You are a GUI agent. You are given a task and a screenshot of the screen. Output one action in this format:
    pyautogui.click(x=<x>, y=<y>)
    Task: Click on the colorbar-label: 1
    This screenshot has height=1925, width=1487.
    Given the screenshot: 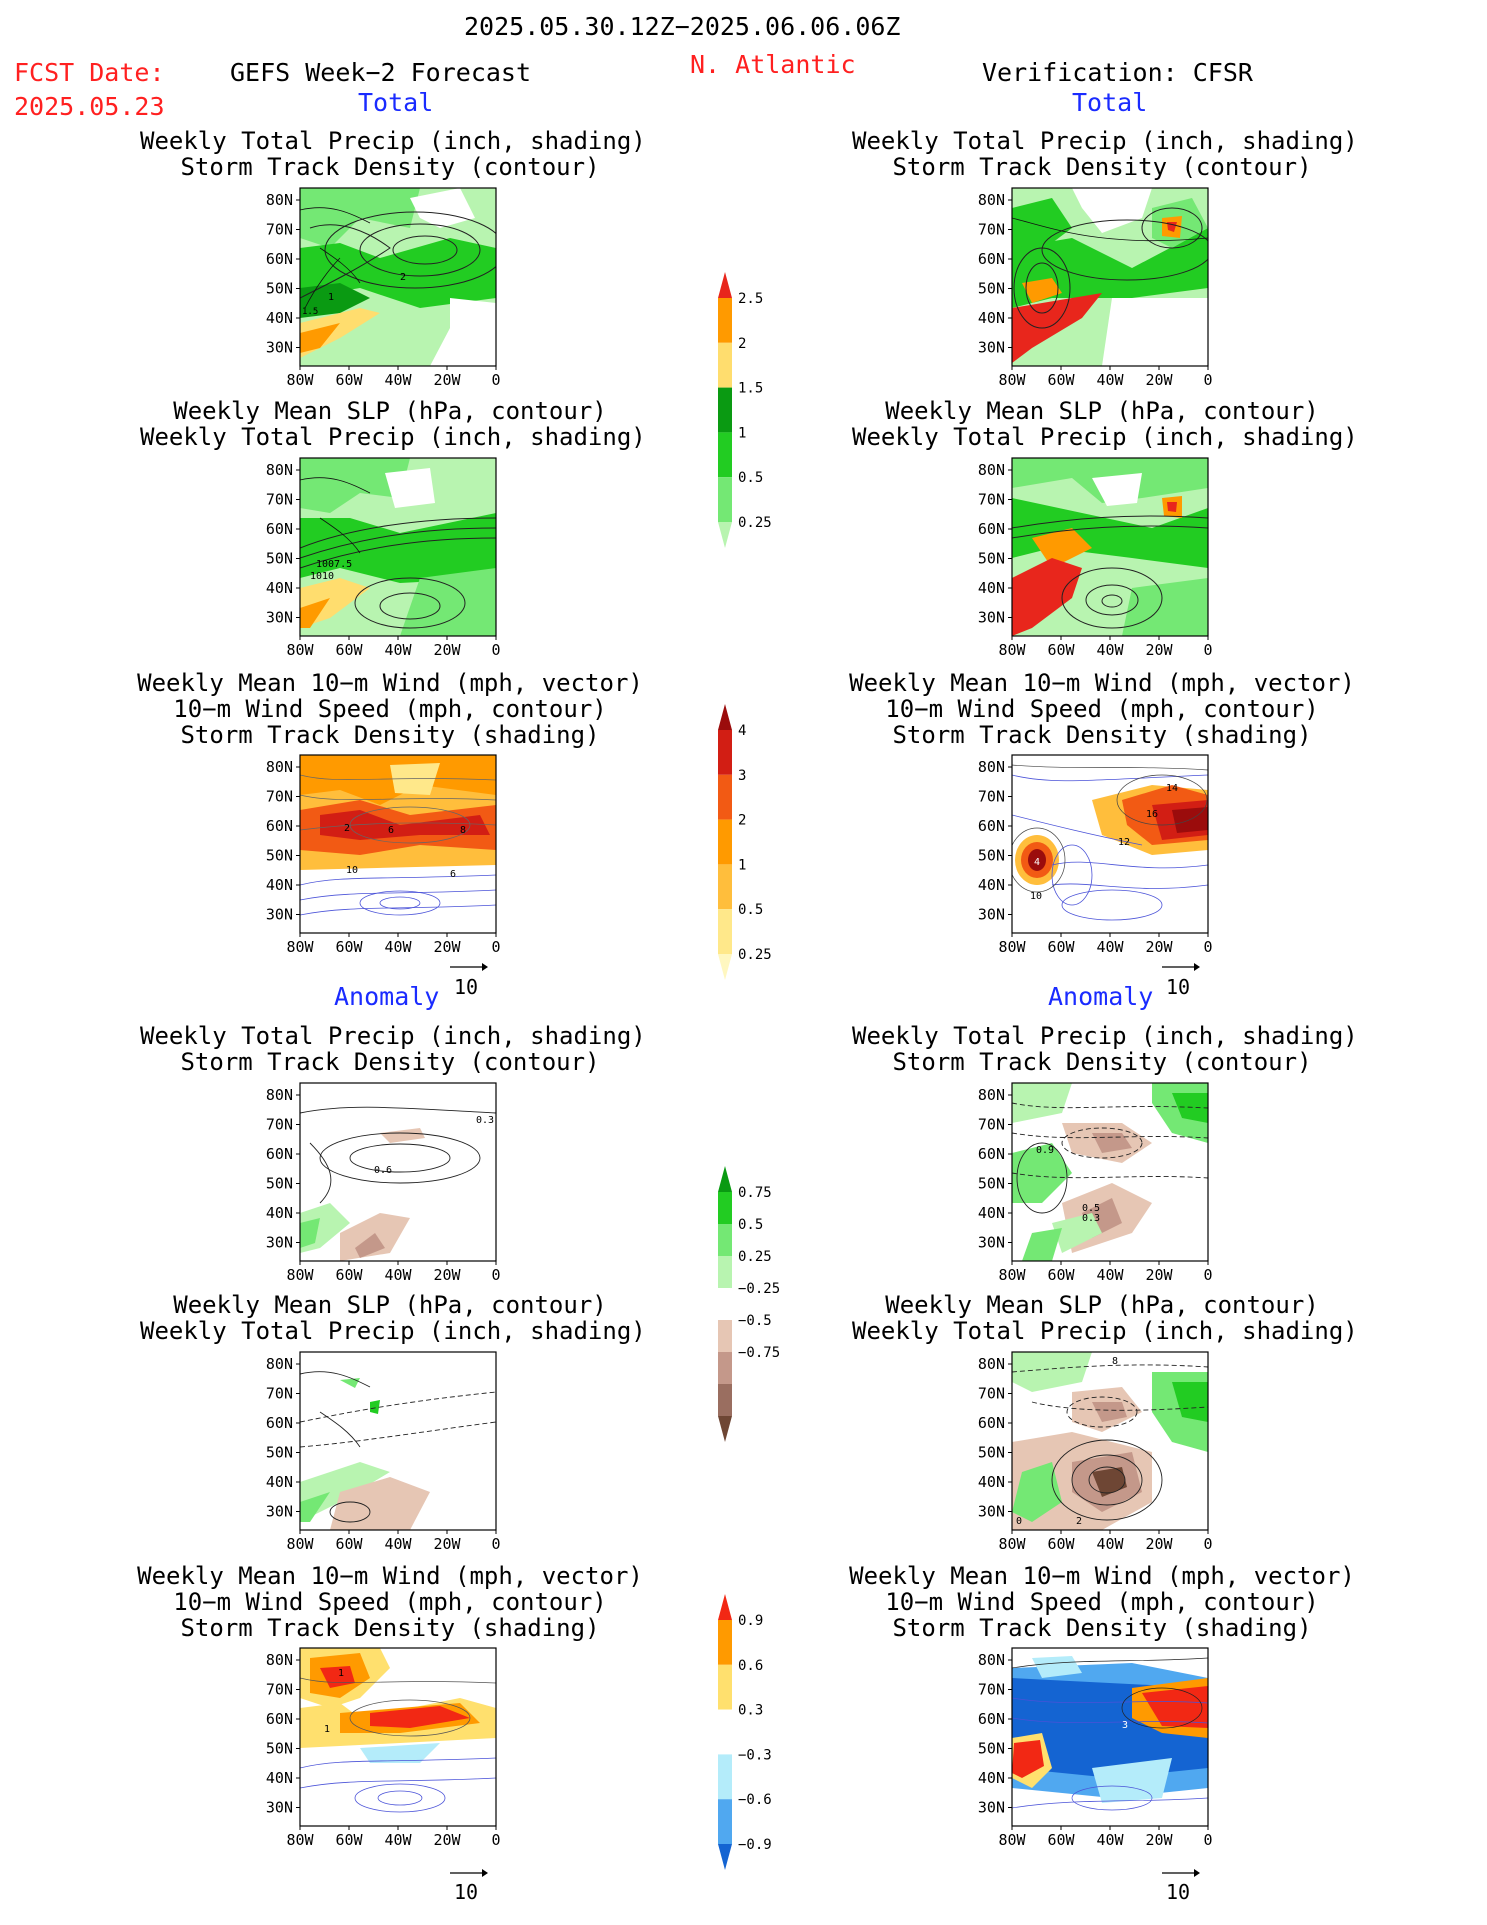 What is the action you would take?
    pyautogui.click(x=742, y=865)
    